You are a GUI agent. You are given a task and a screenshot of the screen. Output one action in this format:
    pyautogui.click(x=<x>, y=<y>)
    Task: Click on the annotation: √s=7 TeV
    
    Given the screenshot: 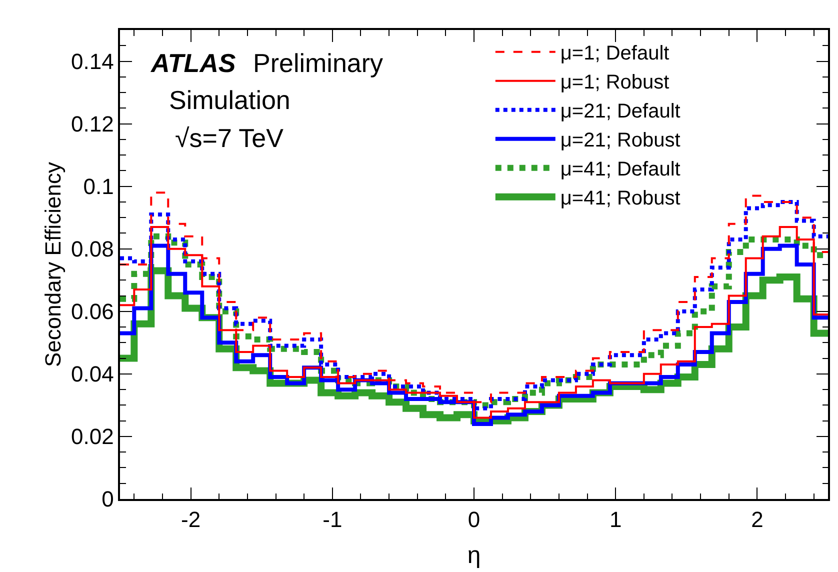 What is the action you would take?
    pyautogui.click(x=229, y=138)
    